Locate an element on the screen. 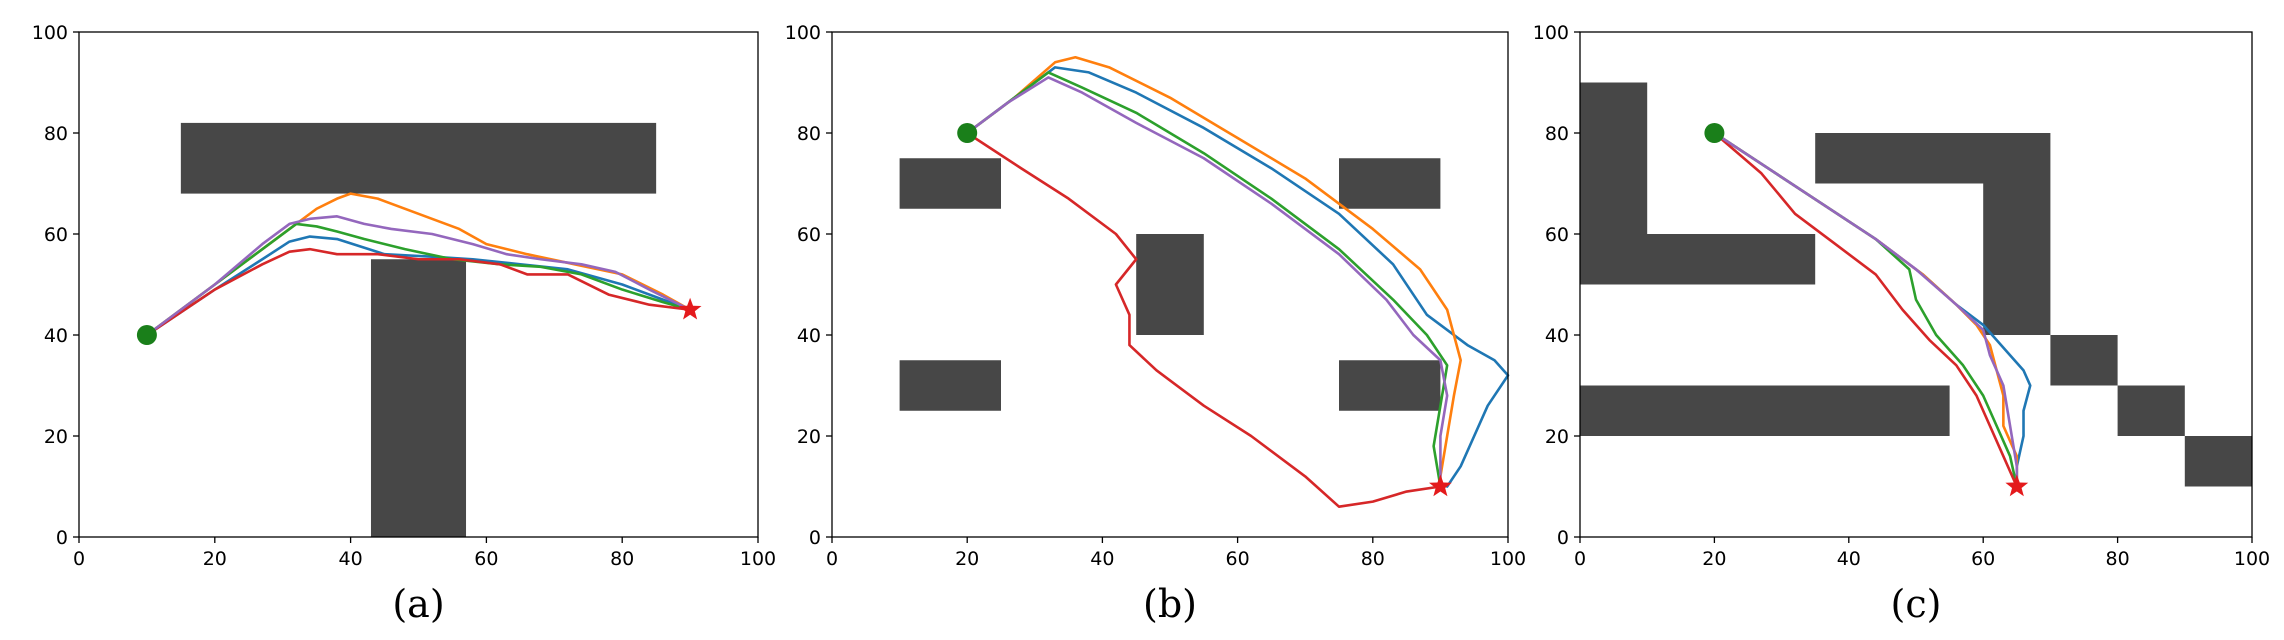 Image resolution: width=2284 pixels, height=640 pixels. panel-label: (b) is located at coordinates (1170, 604).